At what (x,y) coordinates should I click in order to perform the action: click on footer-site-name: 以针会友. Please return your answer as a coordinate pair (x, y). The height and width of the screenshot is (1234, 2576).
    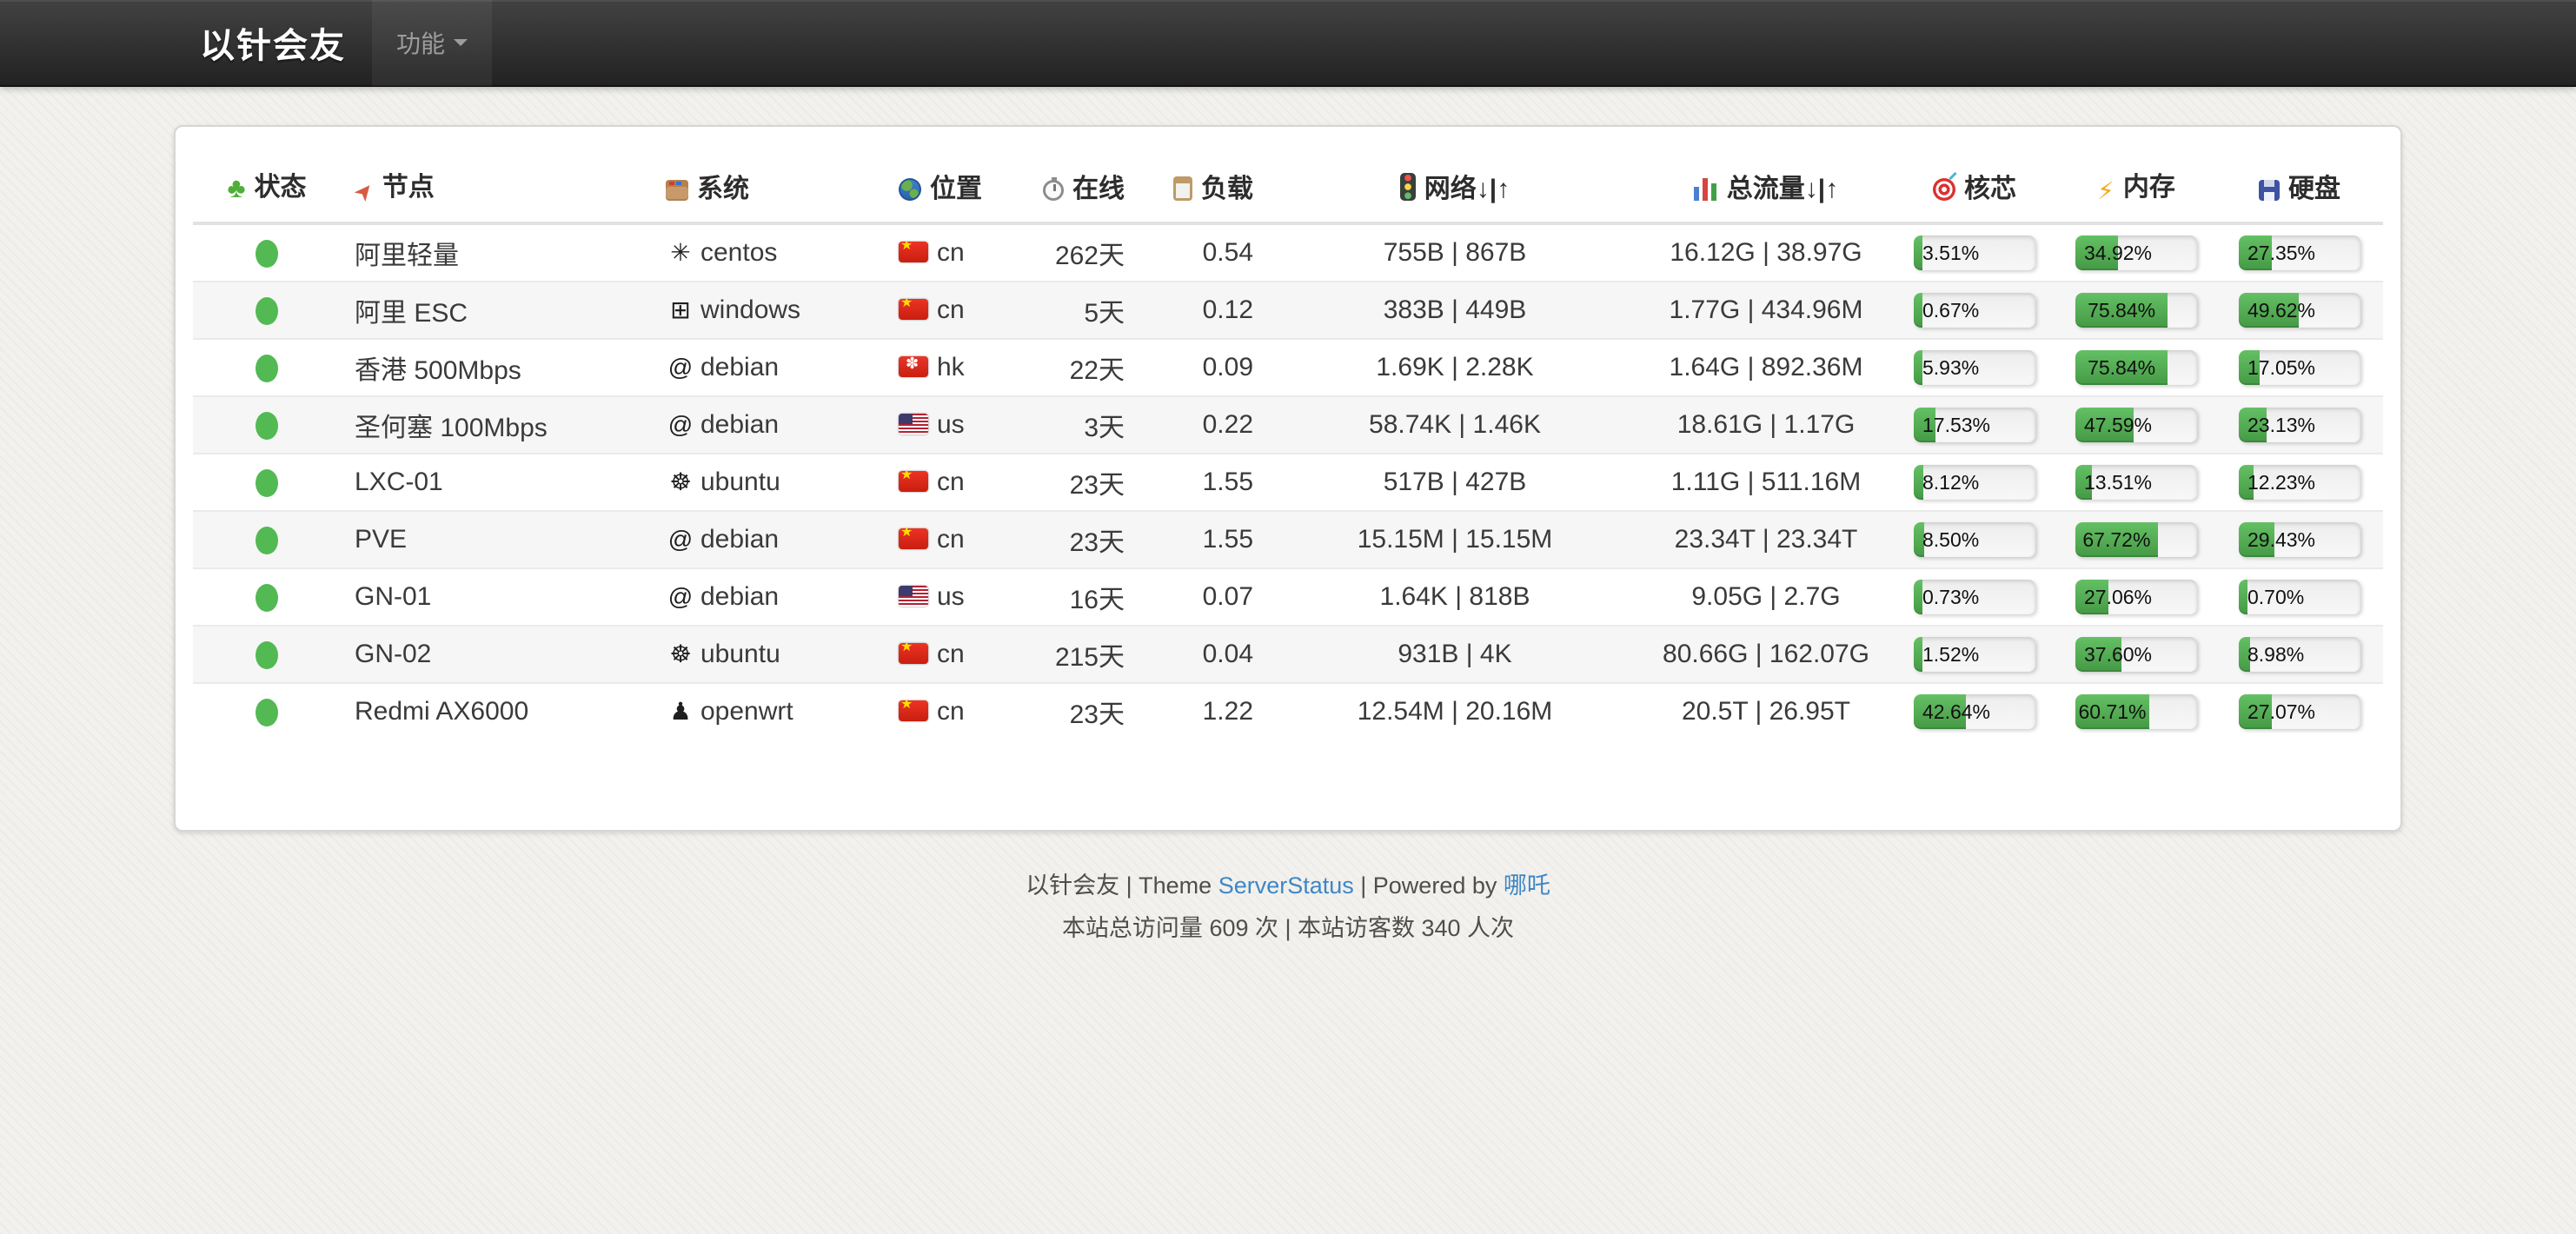
    Looking at the image, I should click on (1073, 885).